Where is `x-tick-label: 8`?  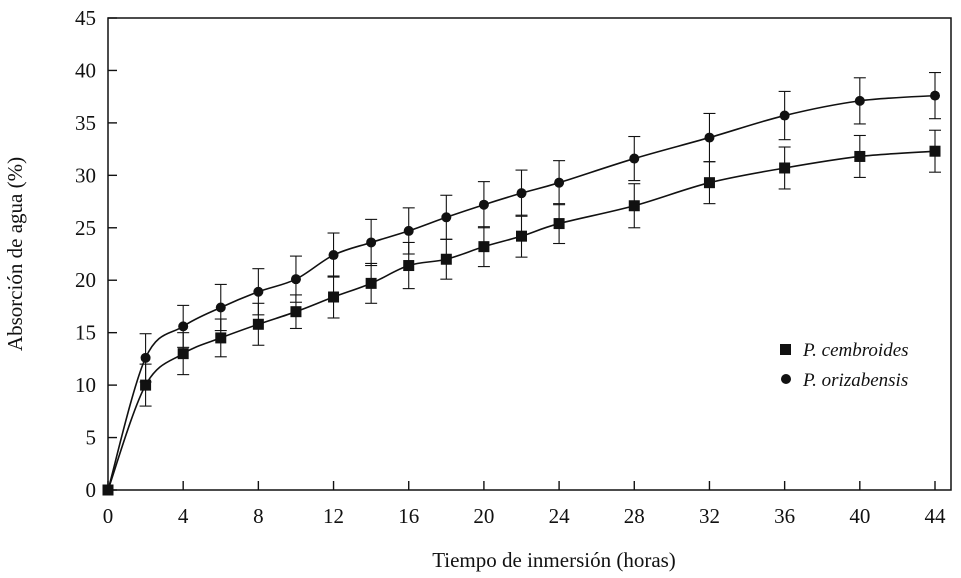 x-tick-label: 8 is located at coordinates (258, 516).